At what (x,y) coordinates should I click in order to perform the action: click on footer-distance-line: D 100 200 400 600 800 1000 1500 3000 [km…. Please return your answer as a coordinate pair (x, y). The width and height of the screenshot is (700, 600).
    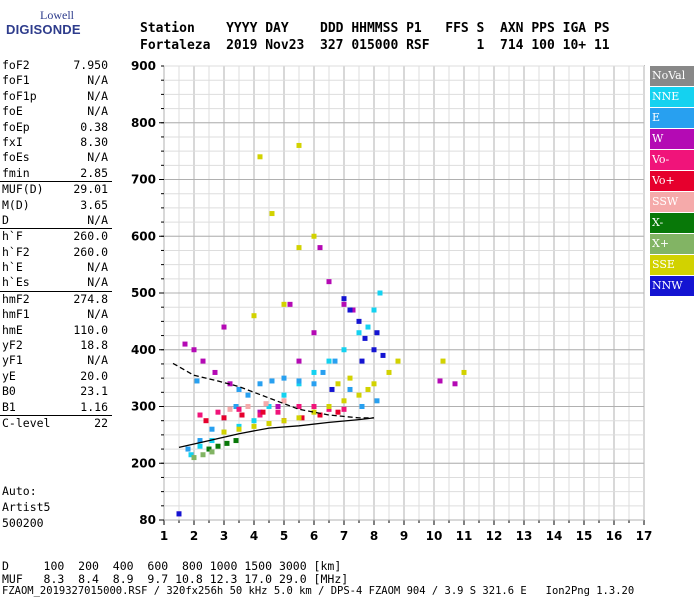
    Looking at the image, I should click on (172, 566).